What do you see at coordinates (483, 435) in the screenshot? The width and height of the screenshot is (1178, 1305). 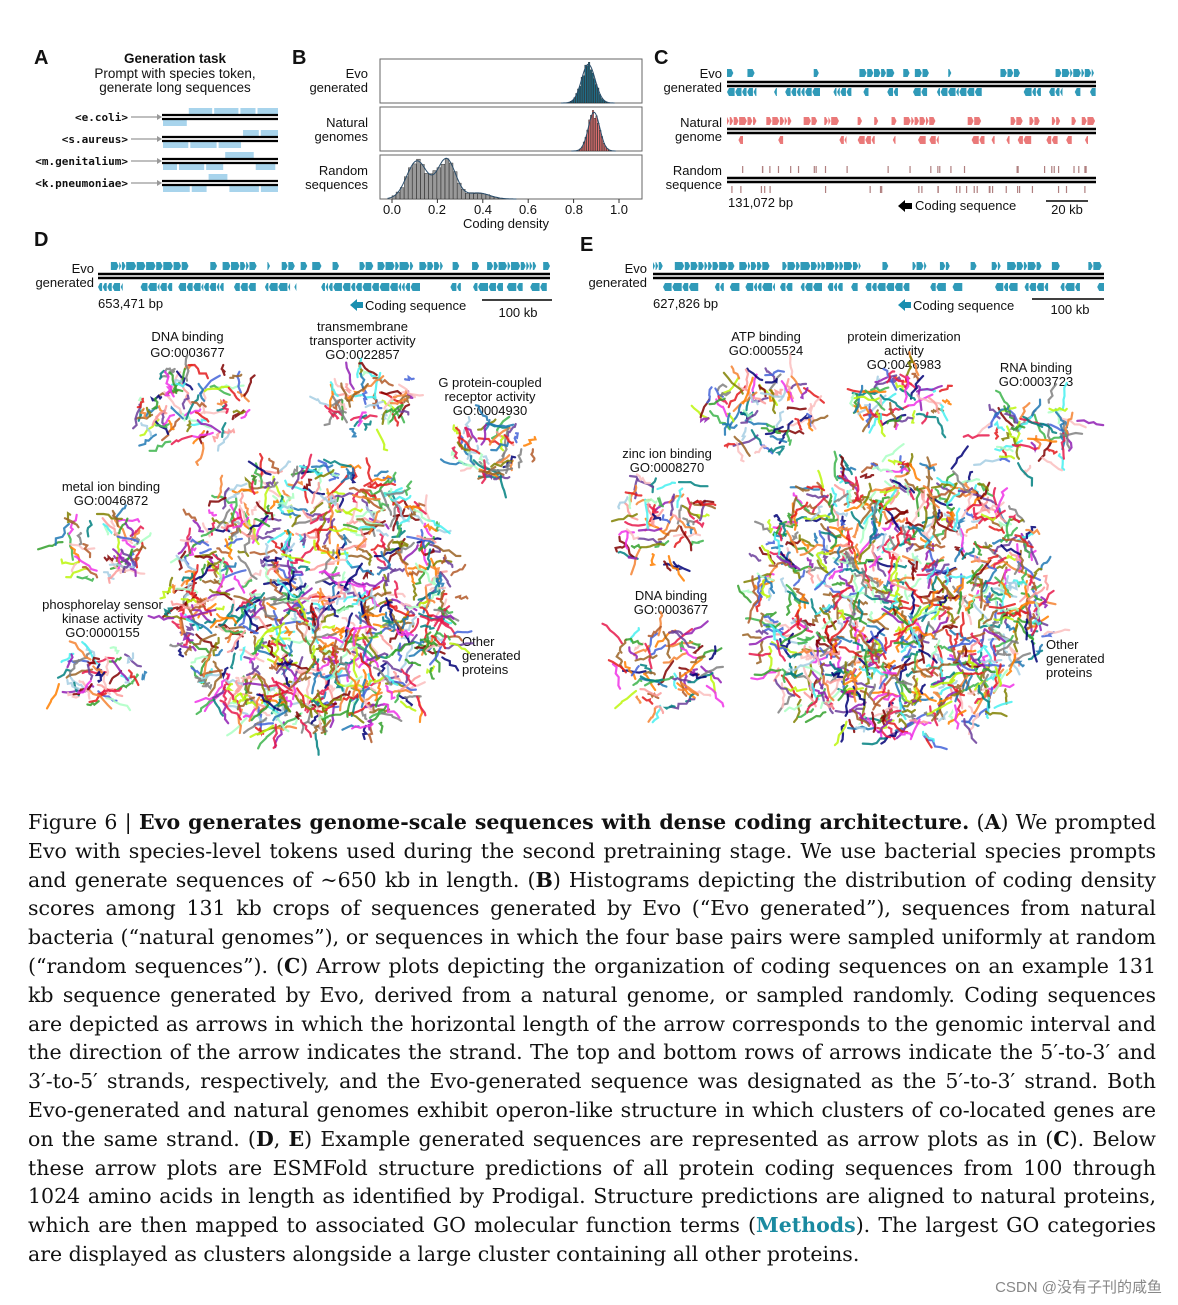 I see `d-protein-gpcr` at bounding box center [483, 435].